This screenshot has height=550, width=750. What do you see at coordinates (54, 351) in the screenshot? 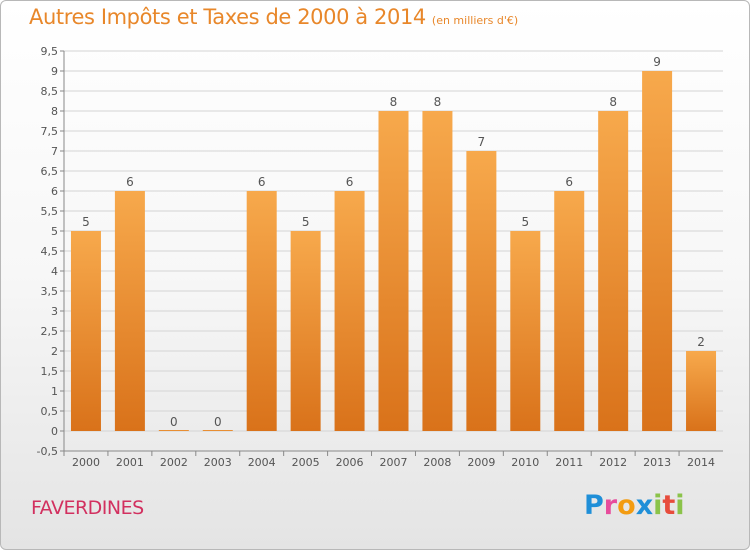
I see `y-tick-label: 2` at bounding box center [54, 351].